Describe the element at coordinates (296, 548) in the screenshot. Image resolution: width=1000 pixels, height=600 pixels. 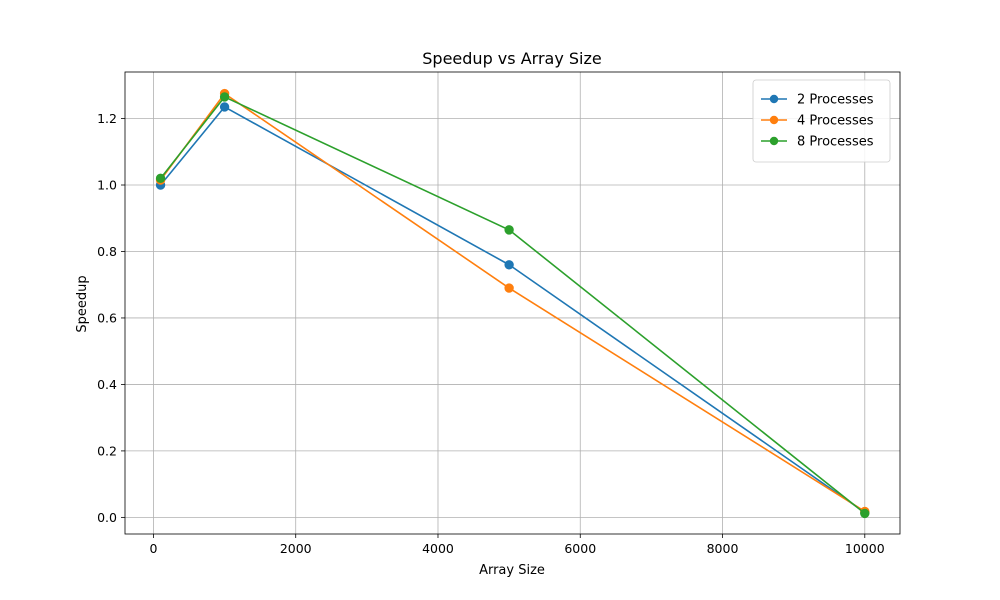
I see `x-tick-label: 2000` at that location.